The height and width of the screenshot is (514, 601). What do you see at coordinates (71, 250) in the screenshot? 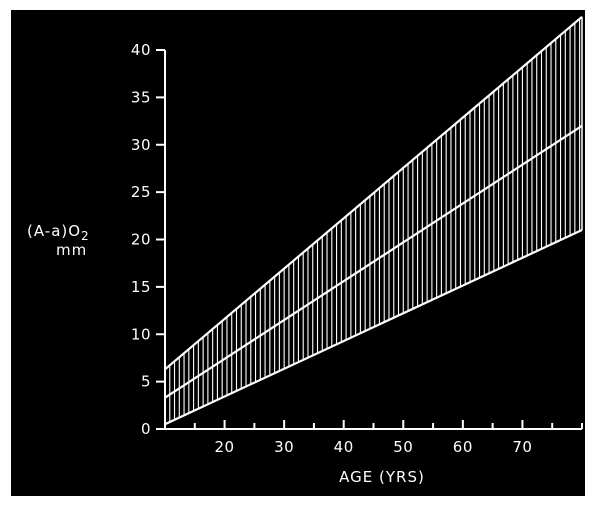
I see `y-axis-unit: mm` at bounding box center [71, 250].